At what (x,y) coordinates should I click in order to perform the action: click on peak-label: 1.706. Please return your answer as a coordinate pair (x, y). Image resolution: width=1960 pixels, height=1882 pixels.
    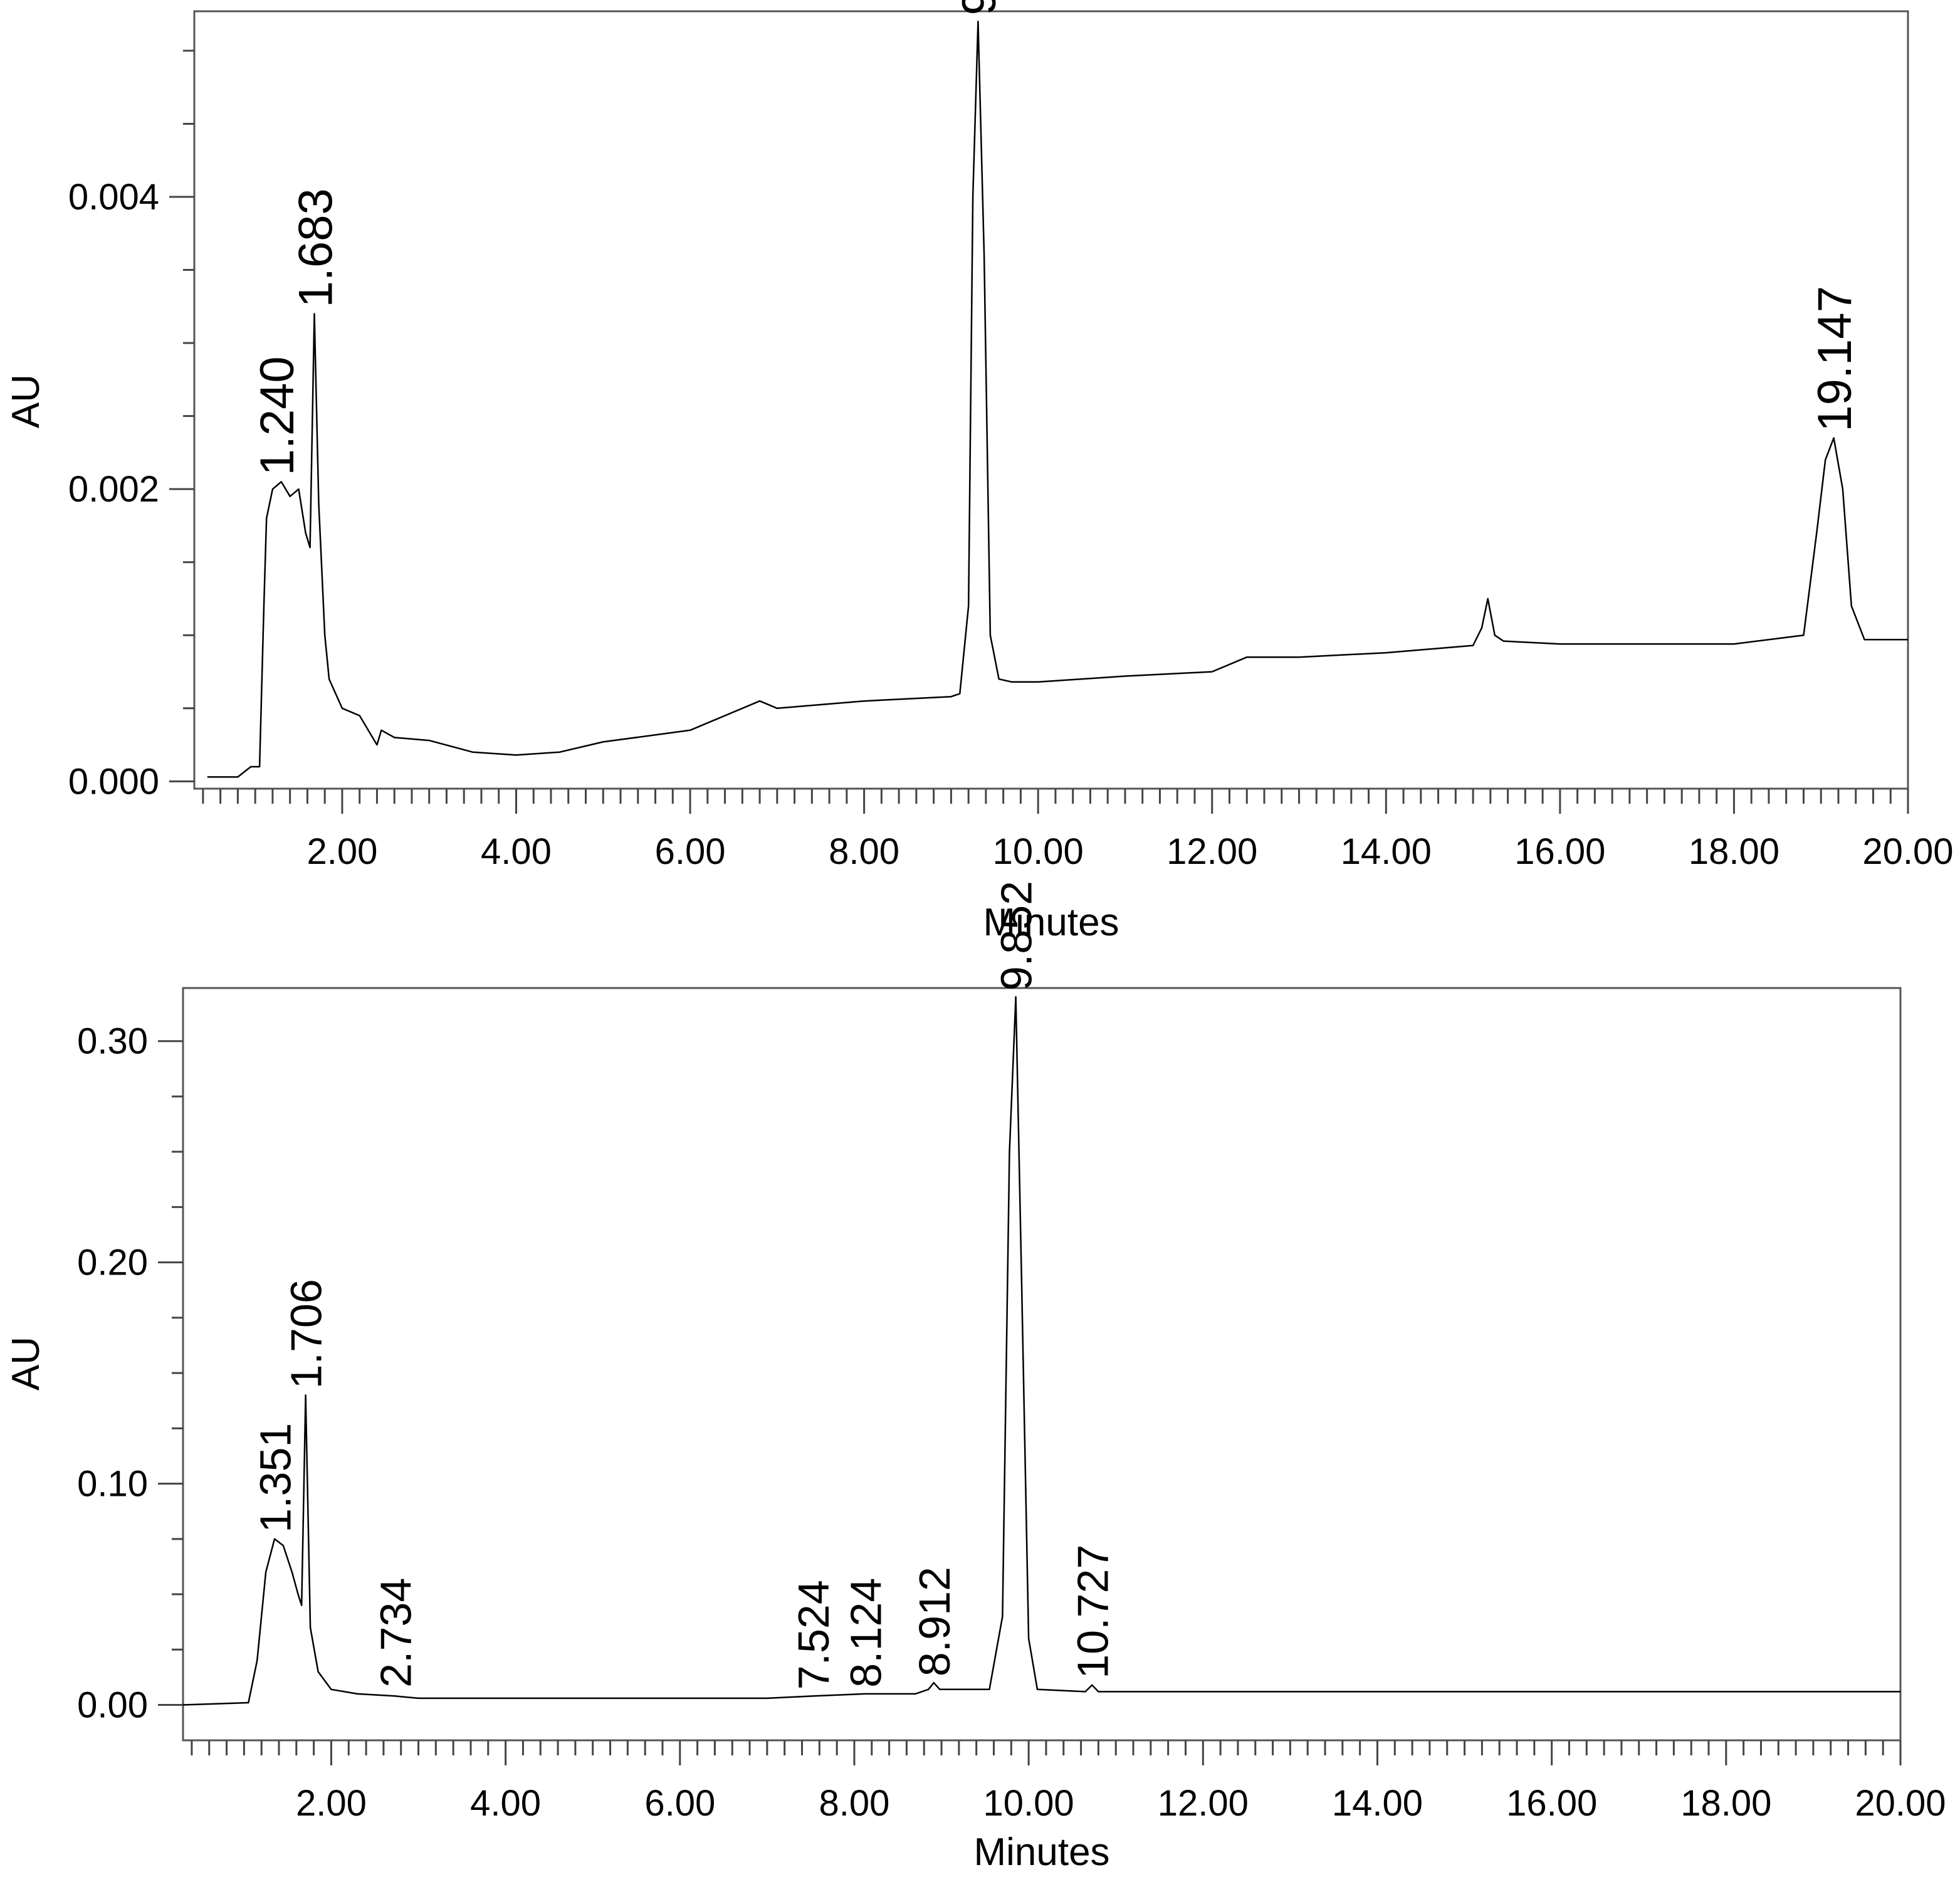
    Looking at the image, I should click on (306, 1334).